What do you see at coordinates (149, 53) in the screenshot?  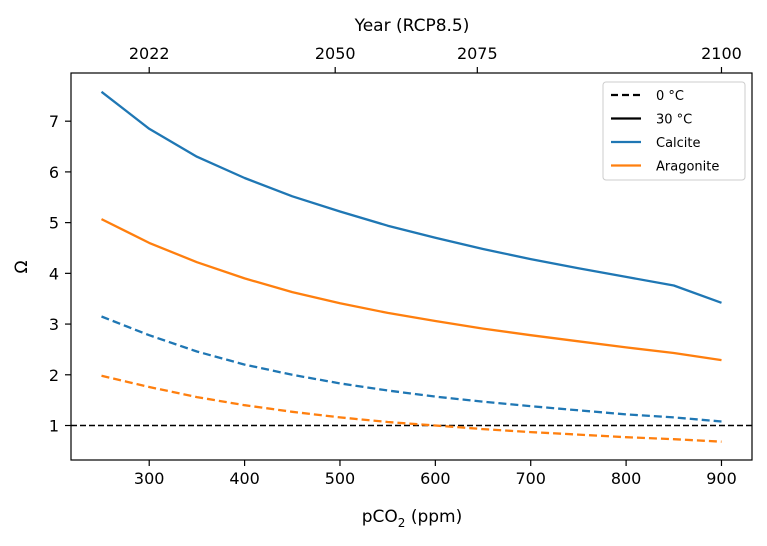 I see `top-tick-label: 2022` at bounding box center [149, 53].